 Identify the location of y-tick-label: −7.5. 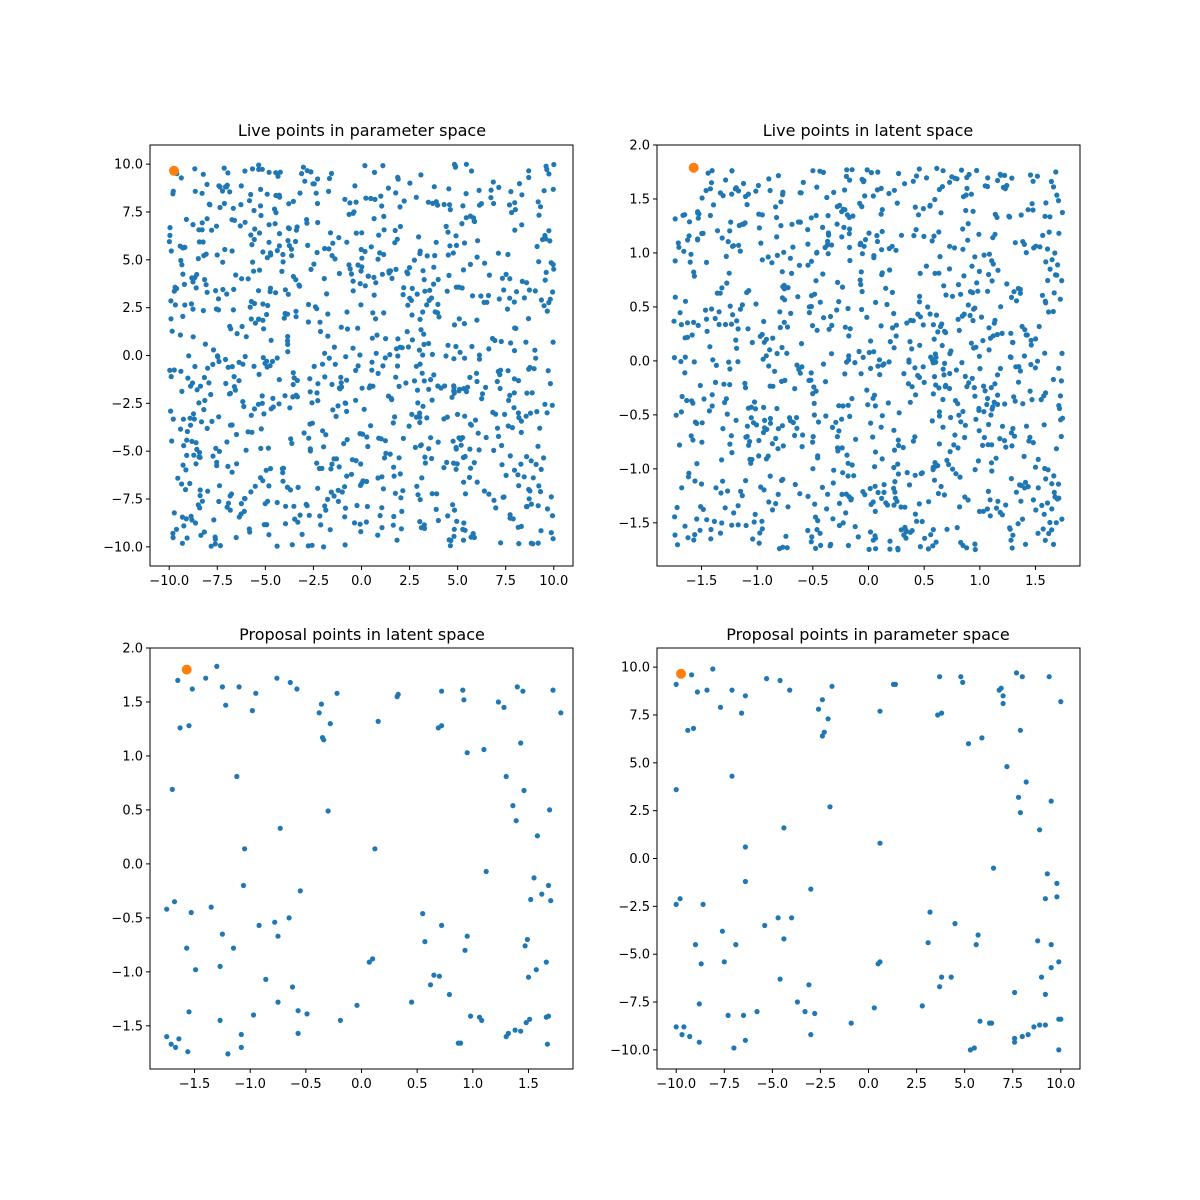
(634, 1003).